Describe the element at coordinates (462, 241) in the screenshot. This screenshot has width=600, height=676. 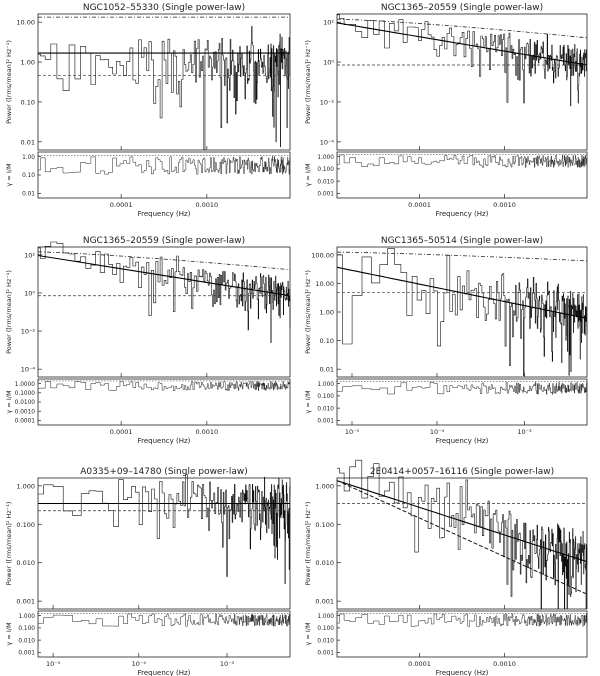
I see `panel-title: NGC1365–50514 (Single power-law)` at that location.